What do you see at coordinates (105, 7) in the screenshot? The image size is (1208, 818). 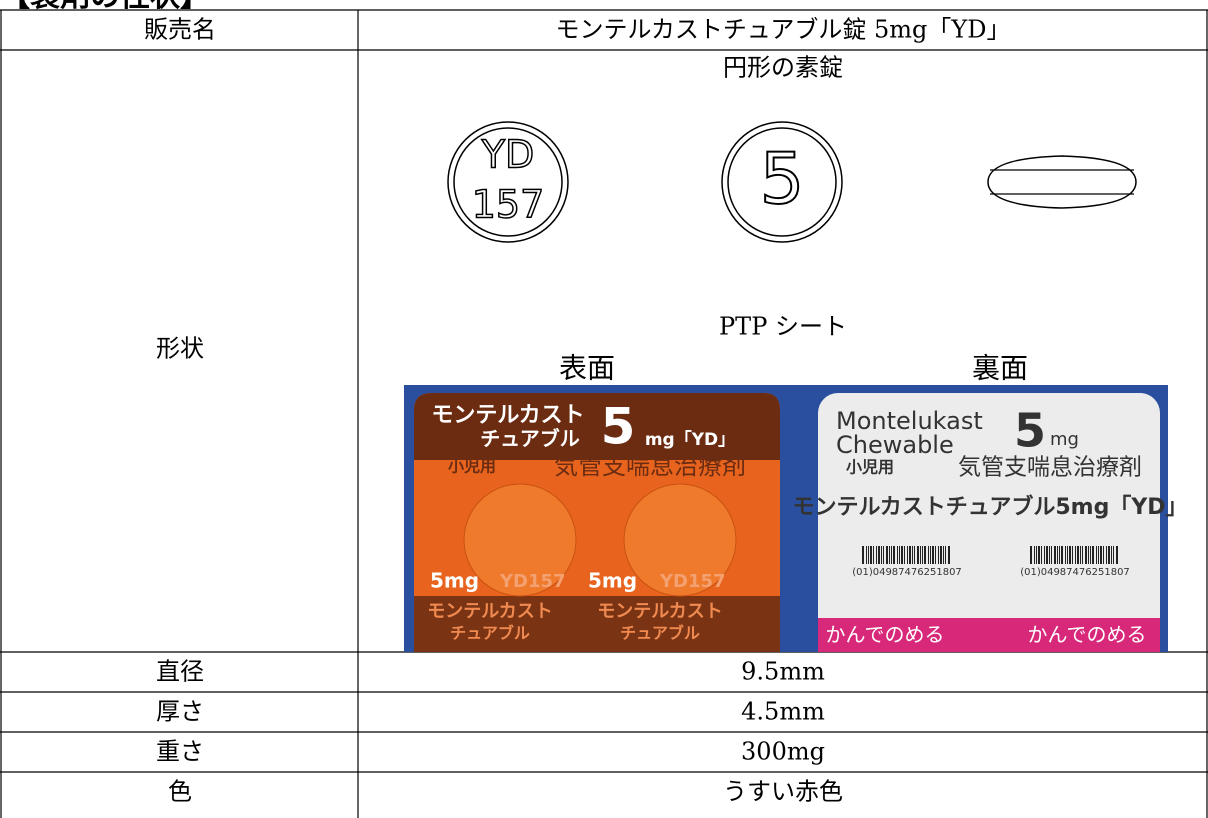 I see `heading: 【製剤の性状】` at bounding box center [105, 7].